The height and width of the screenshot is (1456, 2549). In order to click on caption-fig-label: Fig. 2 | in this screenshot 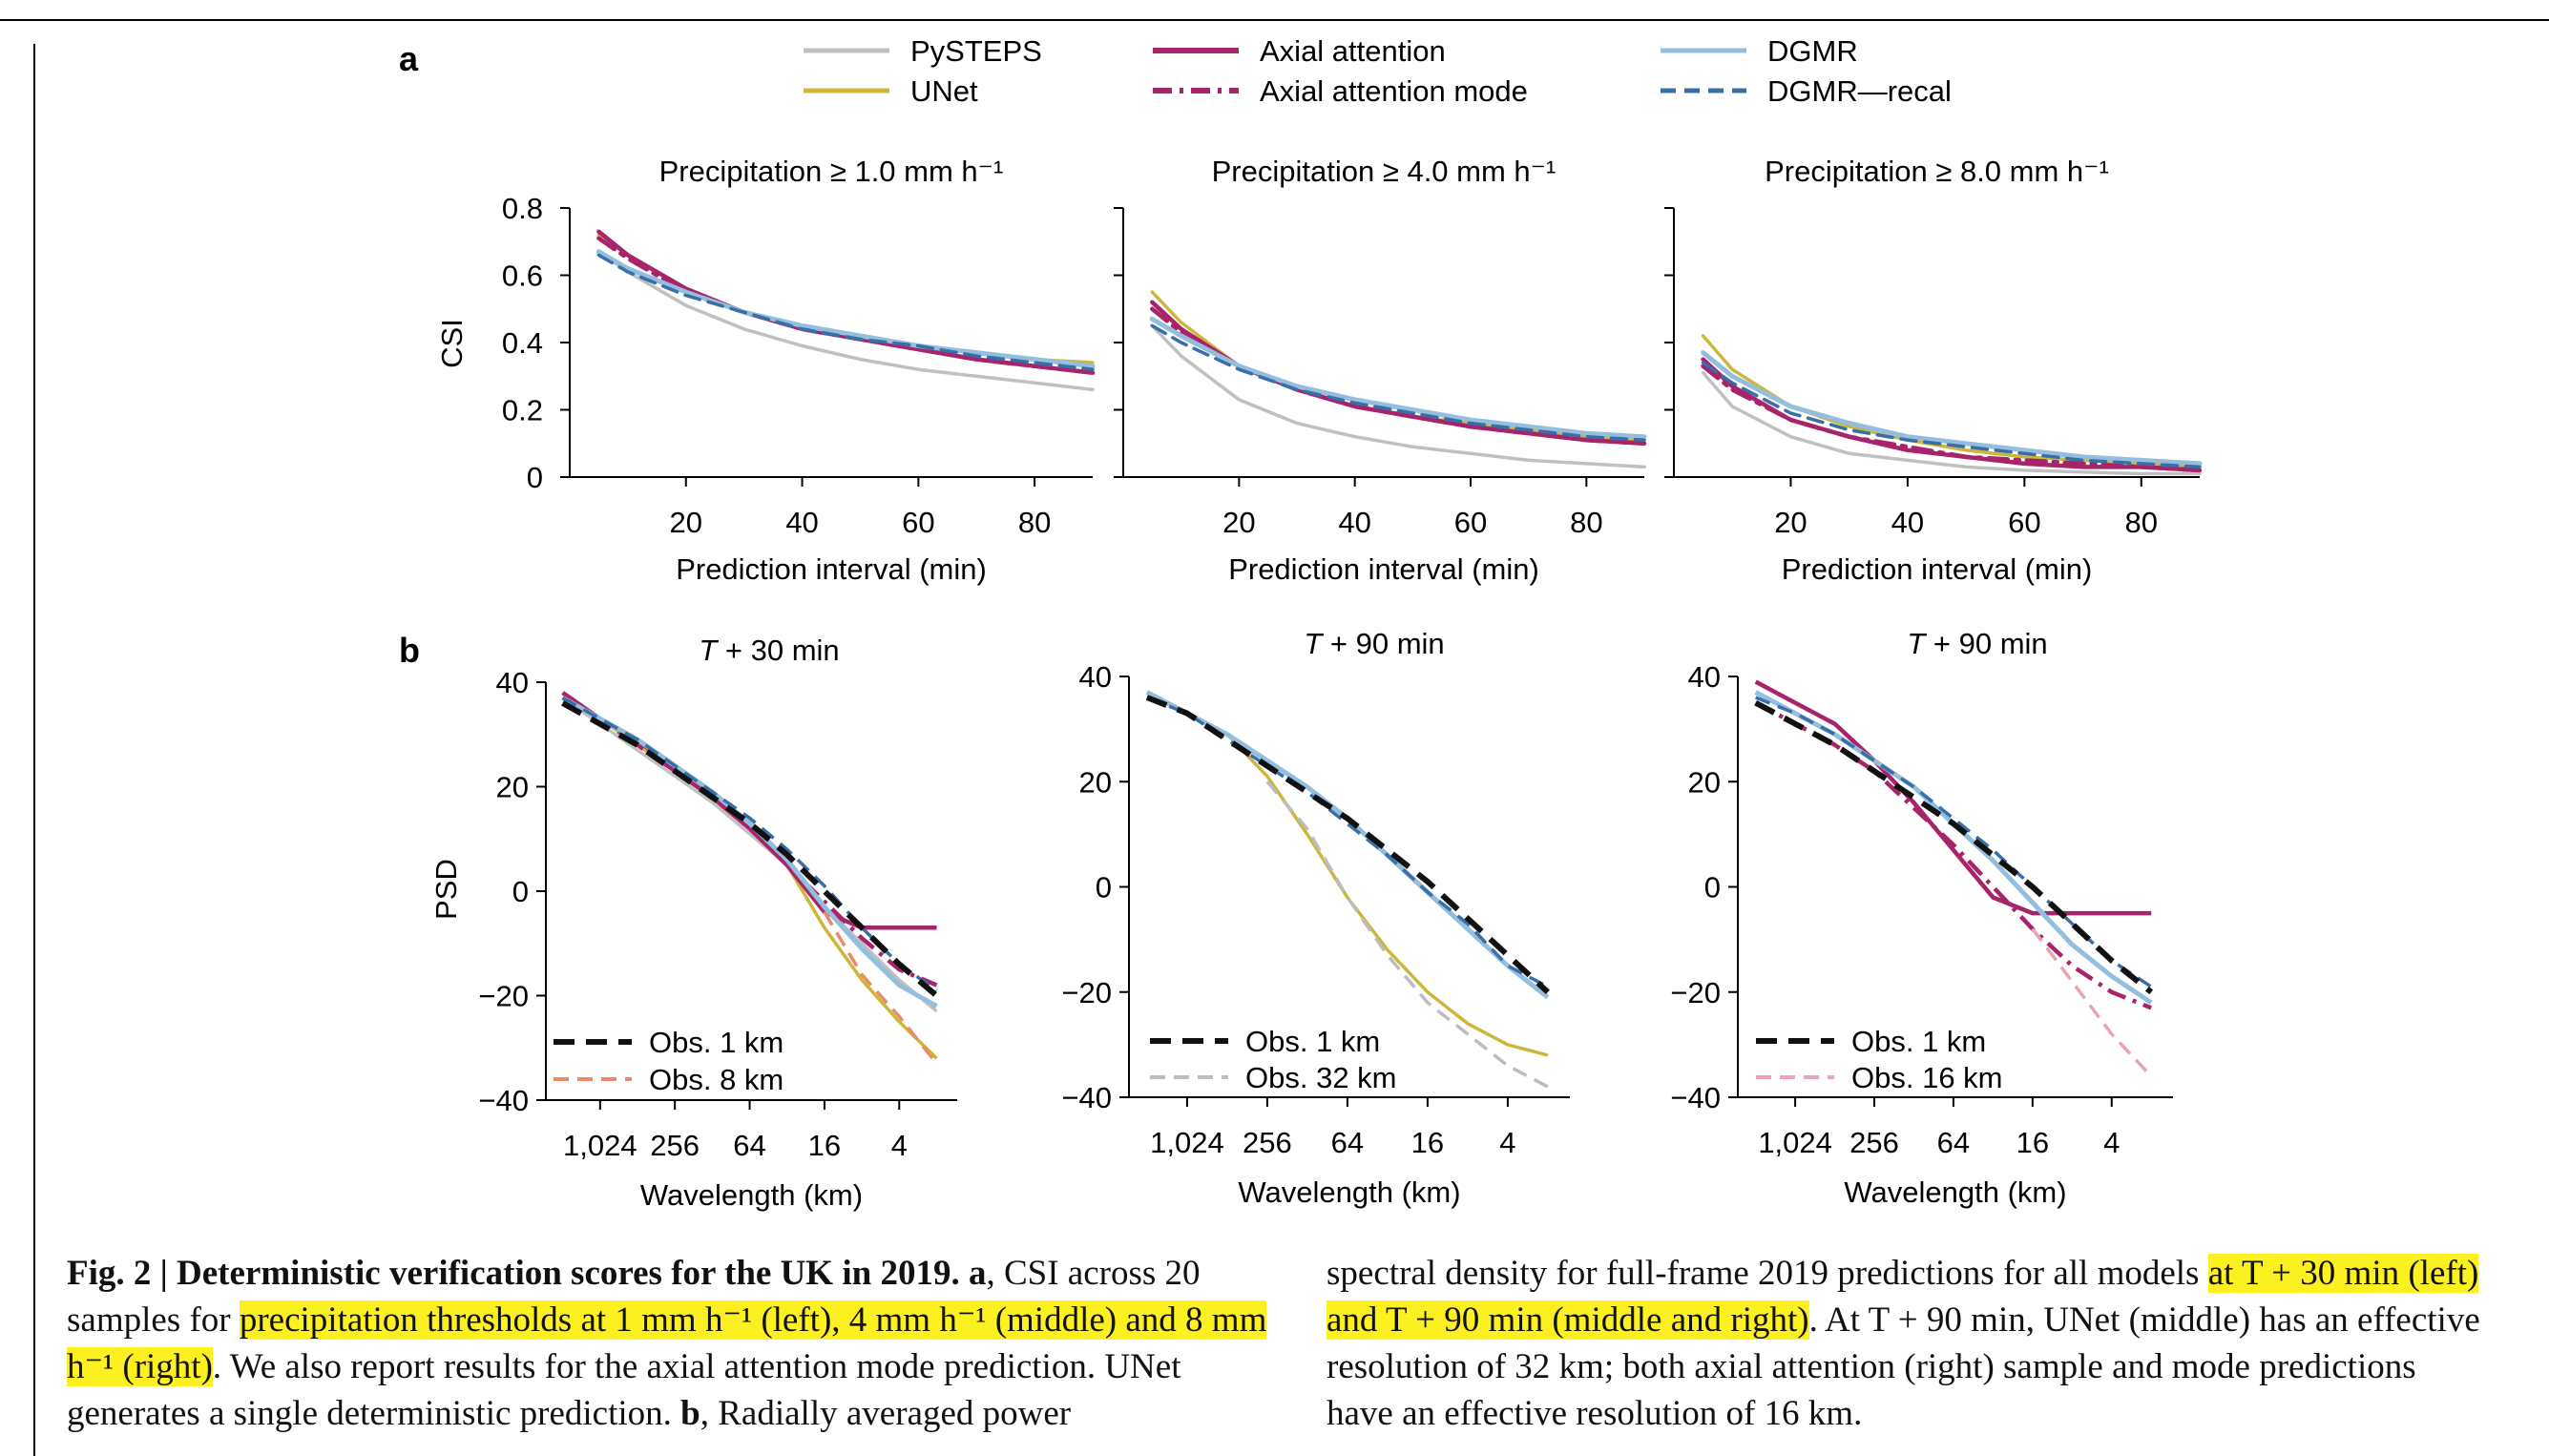, I will do `click(122, 1274)`.